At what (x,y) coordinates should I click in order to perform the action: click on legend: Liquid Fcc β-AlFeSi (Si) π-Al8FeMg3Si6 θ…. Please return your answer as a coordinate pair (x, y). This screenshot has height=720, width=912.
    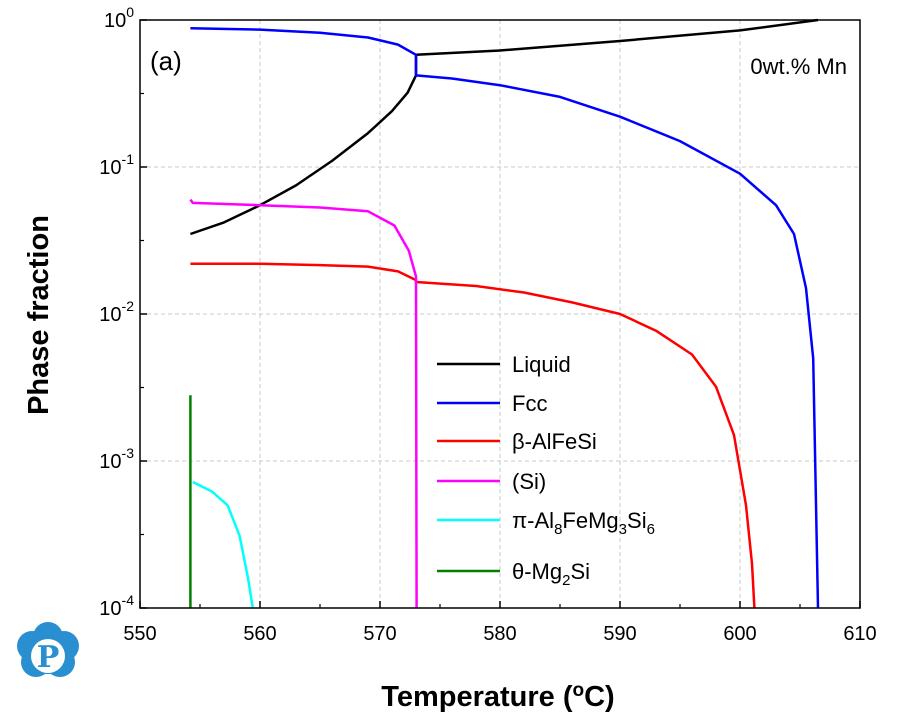
    Looking at the image, I should click on (546, 470).